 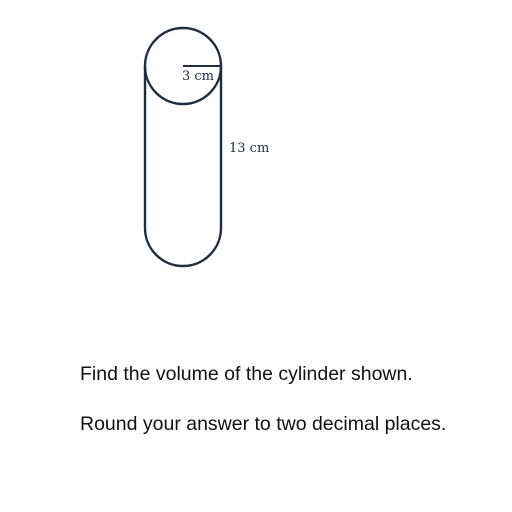 I want to click on height-label: 13 cm, so click(x=249, y=148).